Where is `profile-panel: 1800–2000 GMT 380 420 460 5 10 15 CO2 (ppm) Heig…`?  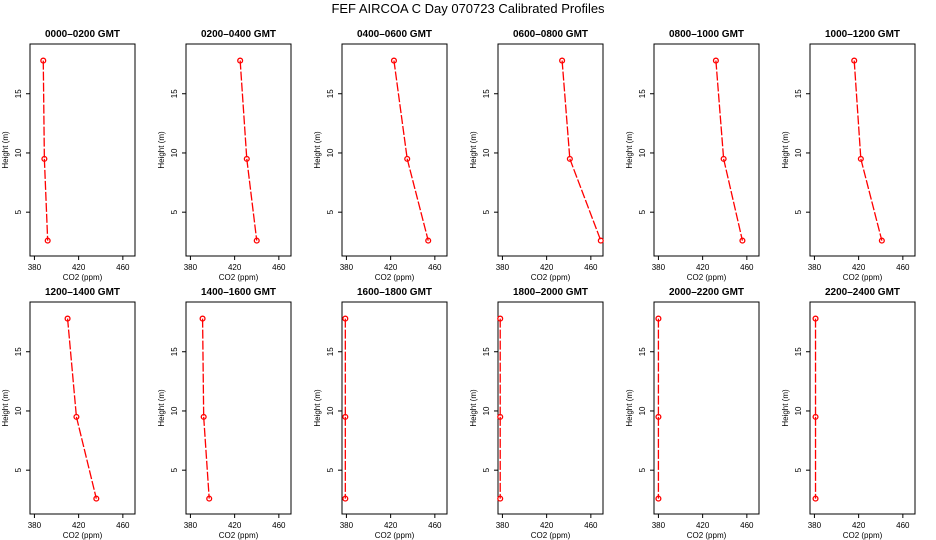
profile-panel: 1800–2000 GMT 380 420 460 5 10 15 CO2 (ppm) Heig… is located at coordinates (536, 413).